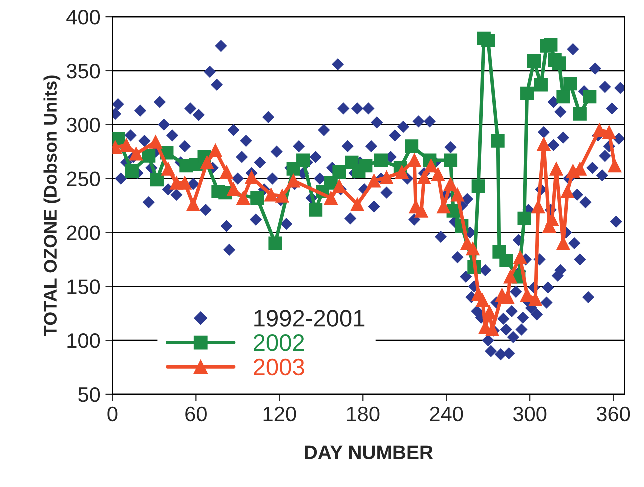  I want to click on x-tick-label: 120, so click(280, 414).